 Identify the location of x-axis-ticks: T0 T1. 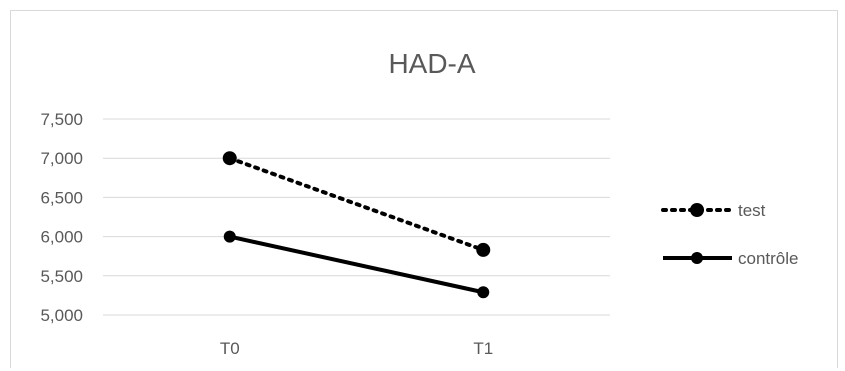
(356, 348).